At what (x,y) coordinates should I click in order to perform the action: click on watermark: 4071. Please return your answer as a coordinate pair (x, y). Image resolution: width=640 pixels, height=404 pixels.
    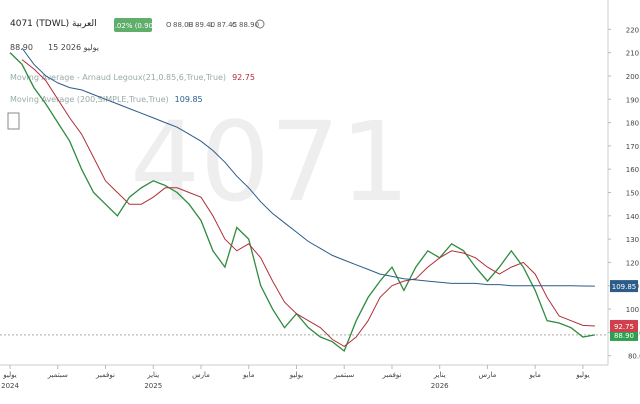
    Looking at the image, I should click on (270, 162).